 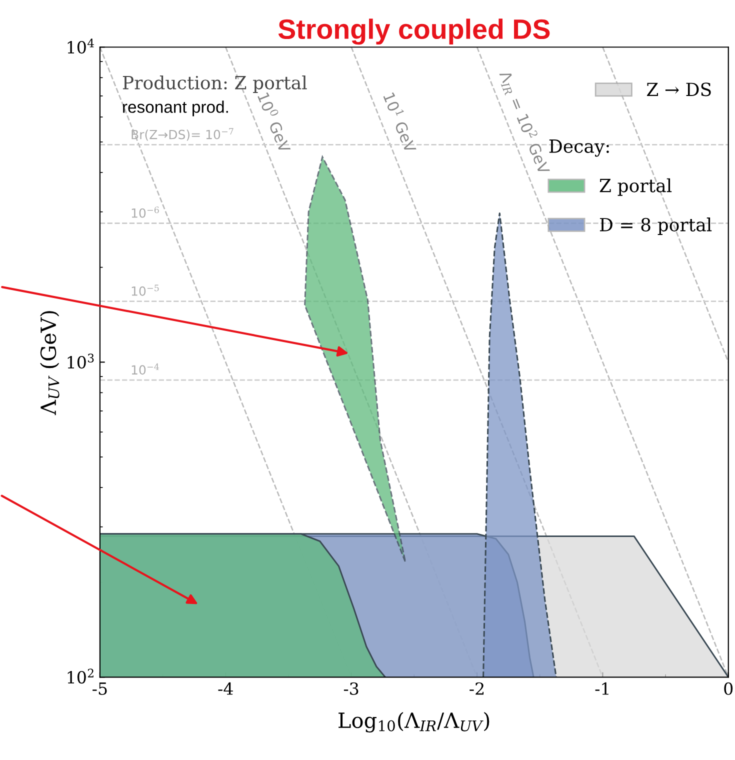 What do you see at coordinates (145, 212) in the screenshot?
I see `annotation: 10$^{−6}$` at bounding box center [145, 212].